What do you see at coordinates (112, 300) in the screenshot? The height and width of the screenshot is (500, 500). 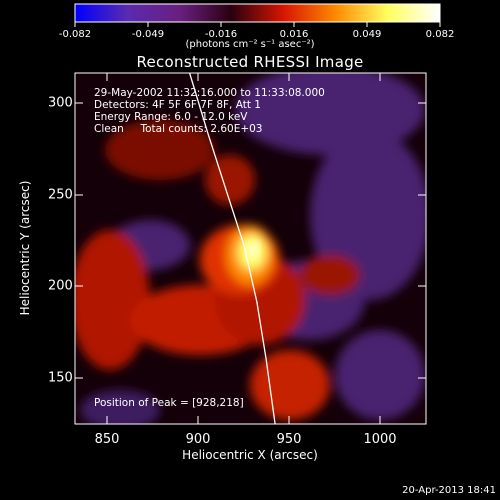 I see `red-region-left` at bounding box center [112, 300].